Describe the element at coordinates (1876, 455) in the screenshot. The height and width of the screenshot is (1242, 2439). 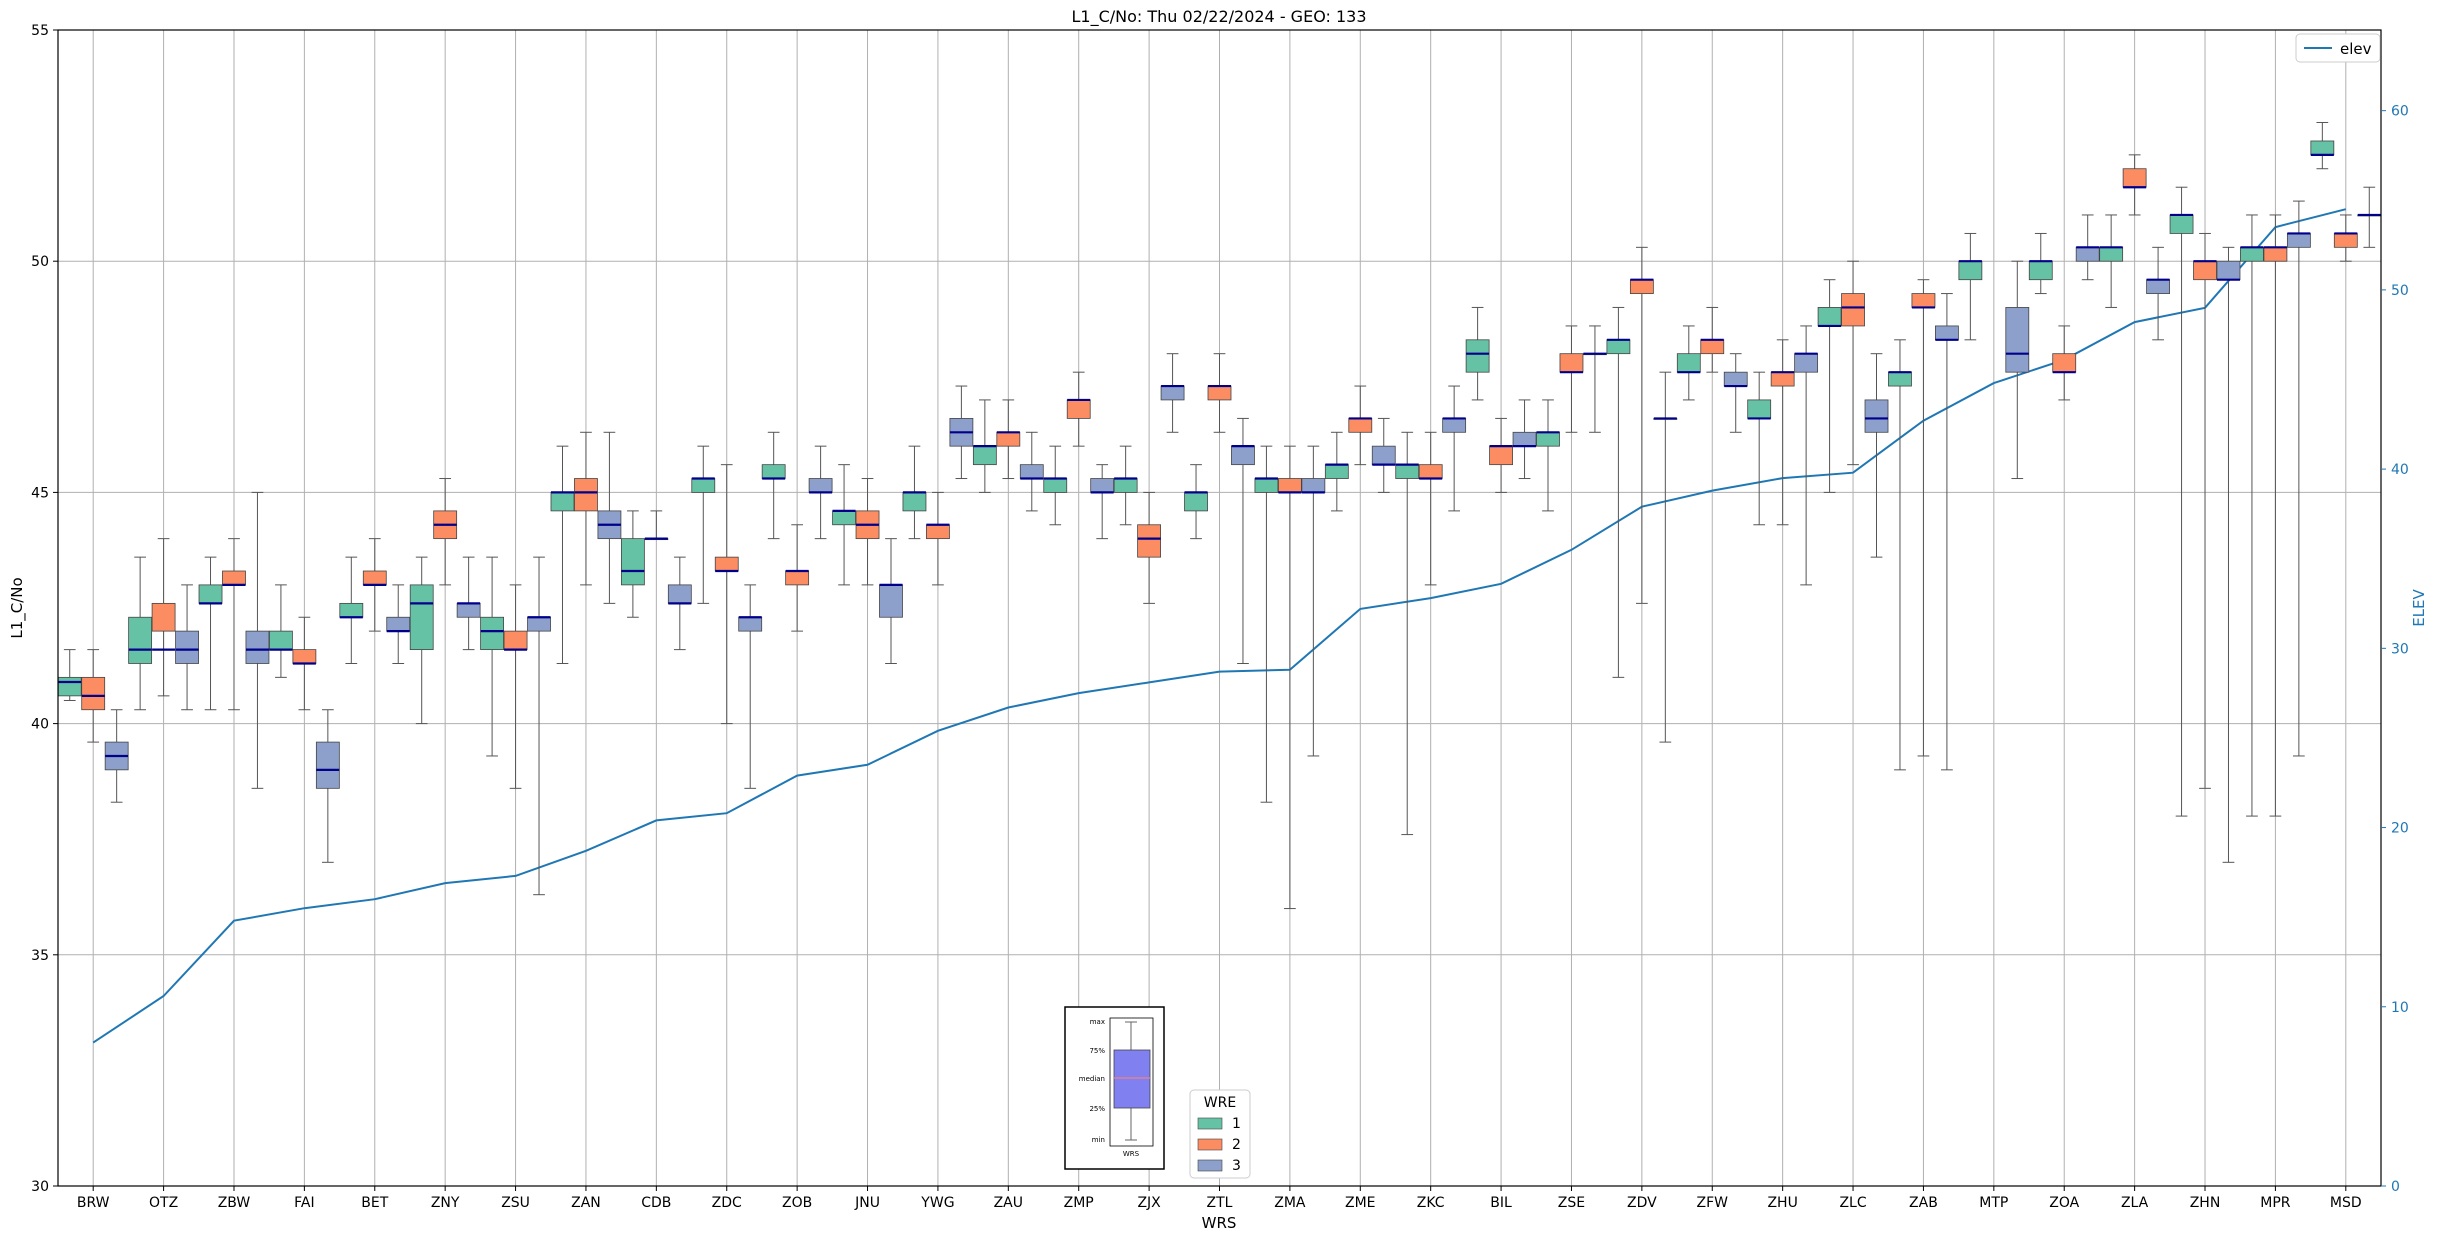
I see `box-ZLC-wre3` at that location.